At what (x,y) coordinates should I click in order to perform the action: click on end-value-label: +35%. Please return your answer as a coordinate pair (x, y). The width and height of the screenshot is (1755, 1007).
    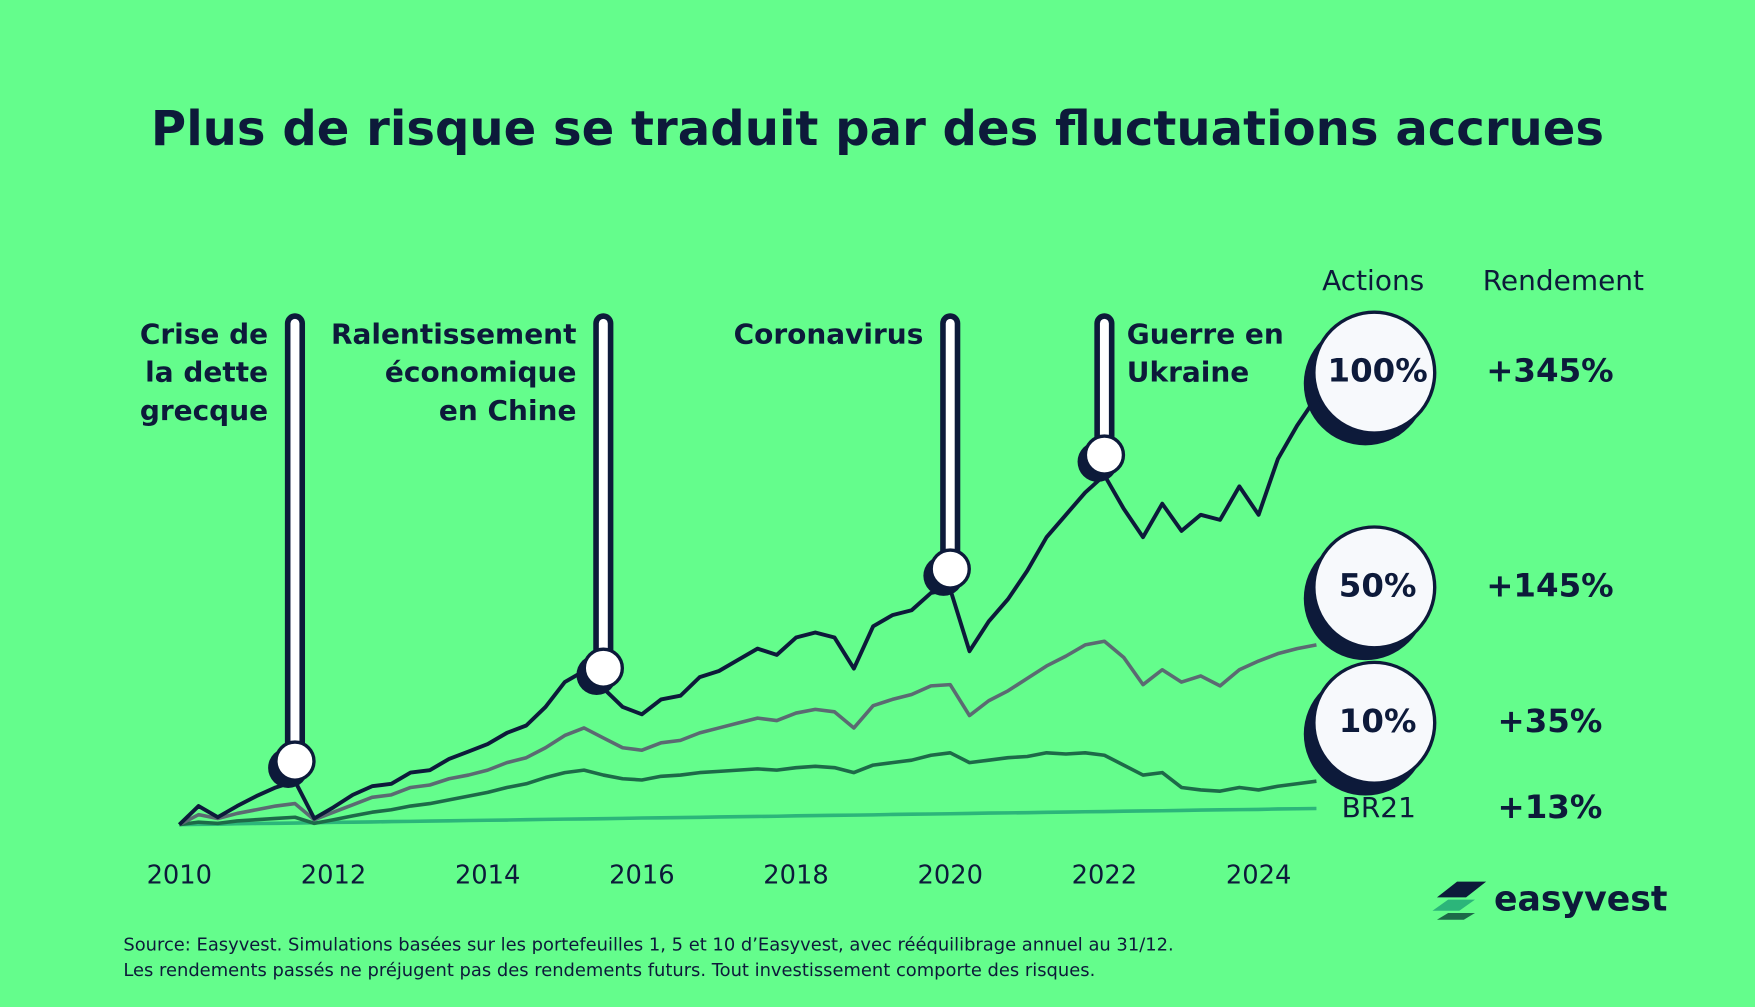
    Looking at the image, I should click on (1550, 721).